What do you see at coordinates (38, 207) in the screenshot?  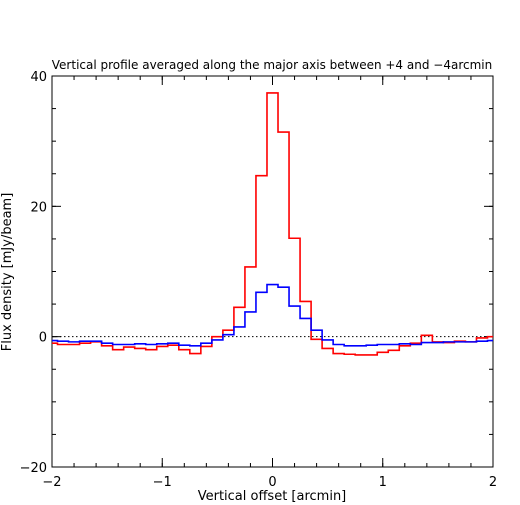 I see `y-tick-label: 20` at bounding box center [38, 207].